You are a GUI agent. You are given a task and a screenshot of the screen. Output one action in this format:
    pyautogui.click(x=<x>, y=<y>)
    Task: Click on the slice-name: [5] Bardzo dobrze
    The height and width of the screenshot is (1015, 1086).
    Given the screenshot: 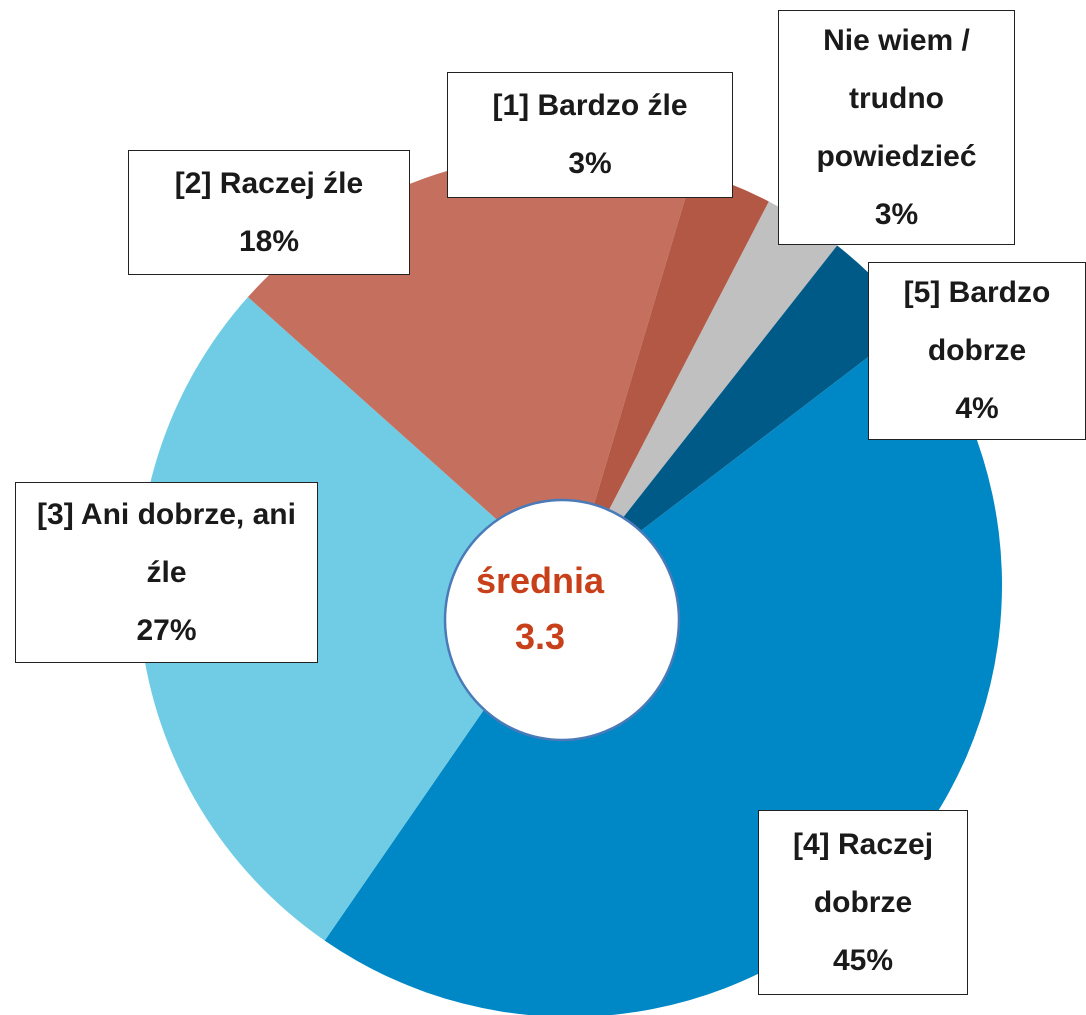 What is the action you would take?
    pyautogui.click(x=977, y=321)
    